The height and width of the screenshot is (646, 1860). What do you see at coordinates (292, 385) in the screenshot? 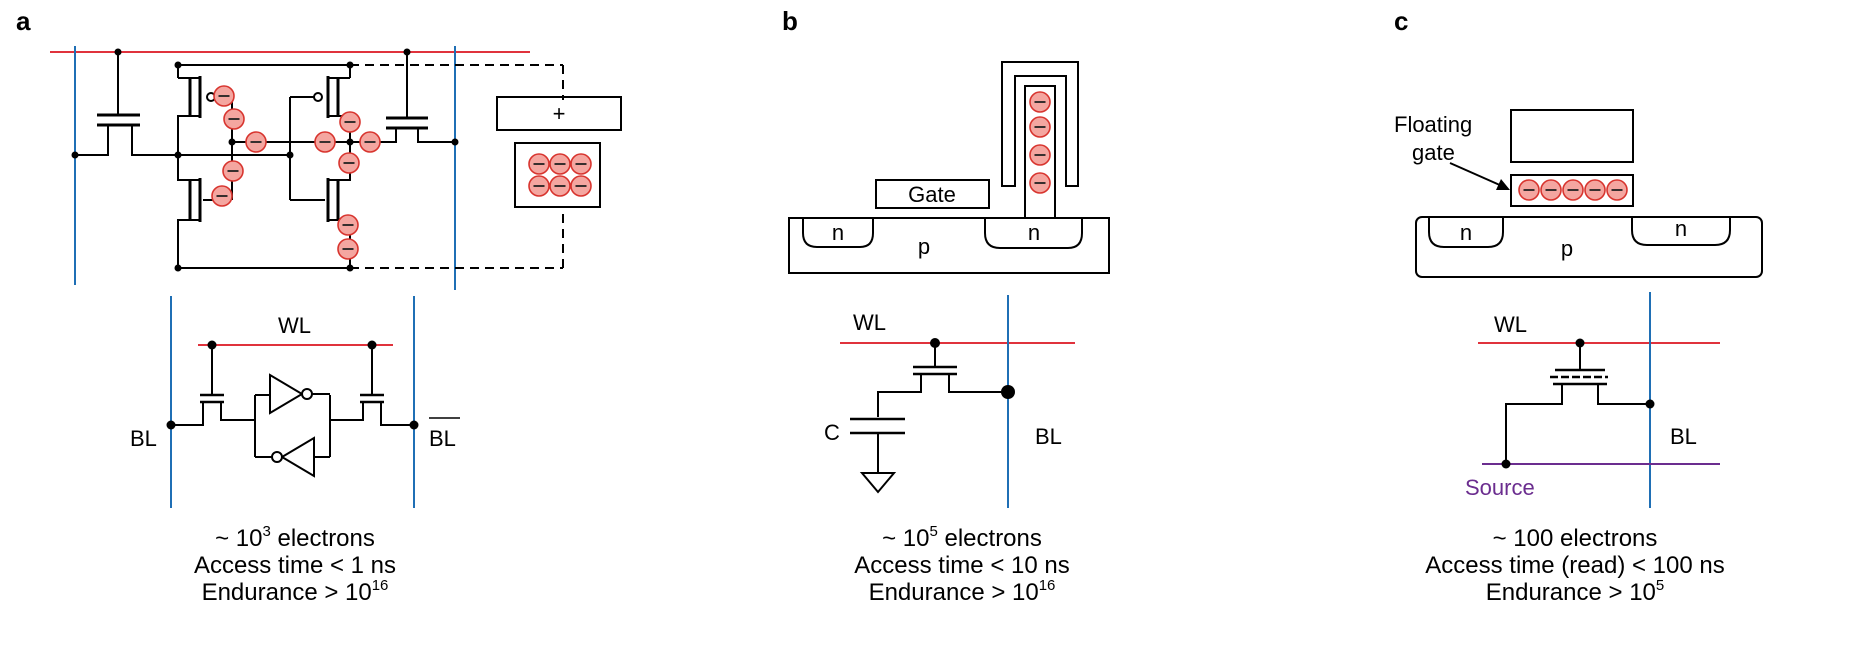
I see `panel-a-circuit-nodes` at bounding box center [292, 385].